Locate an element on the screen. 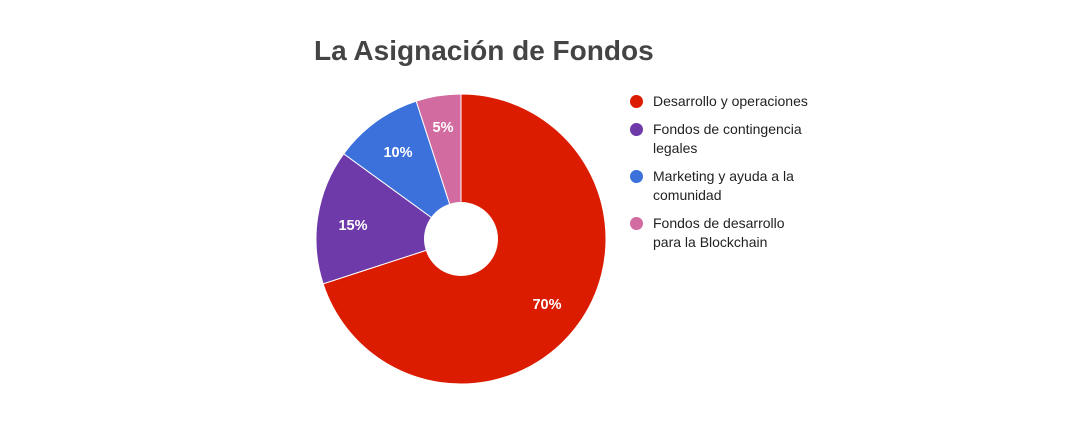  slice-label-marketing: 10% is located at coordinates (397, 153).